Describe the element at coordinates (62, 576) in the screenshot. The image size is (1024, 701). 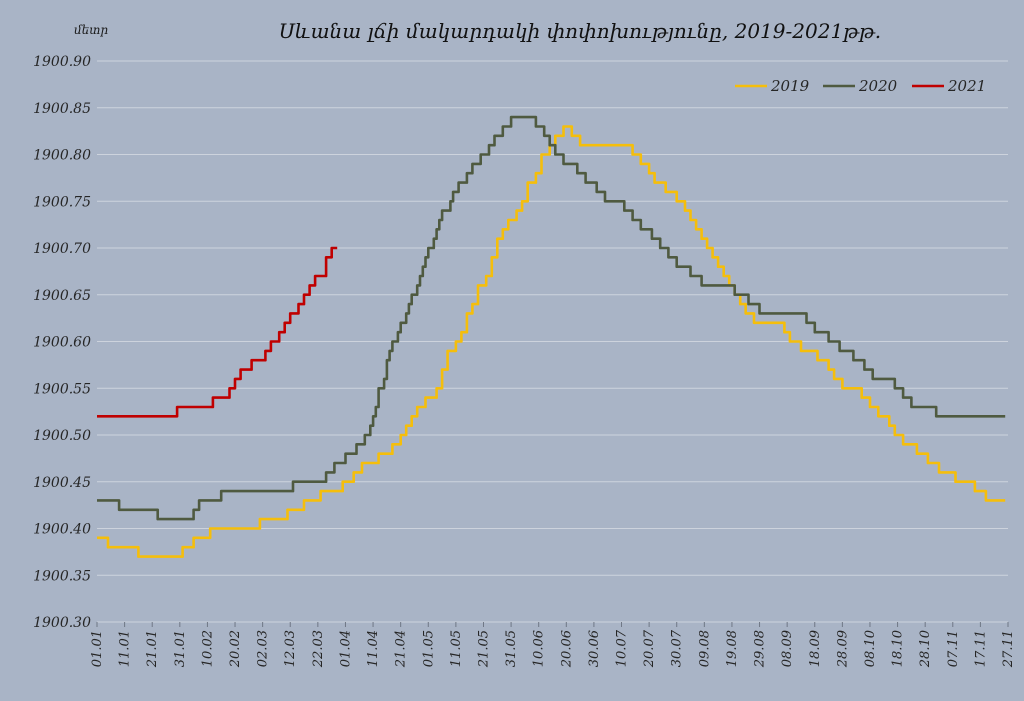
I see `y-tick-label: 1900.35` at that location.